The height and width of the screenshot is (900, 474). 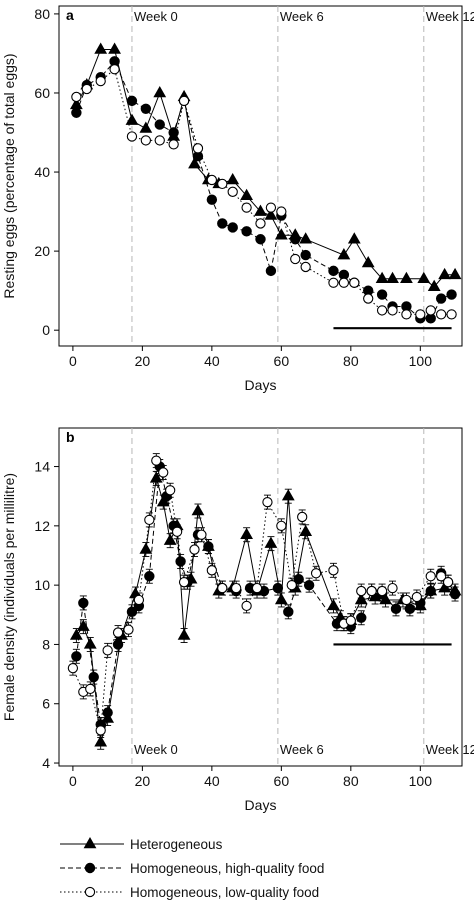 I want to click on x-tick-label: 100, so click(x=421, y=361).